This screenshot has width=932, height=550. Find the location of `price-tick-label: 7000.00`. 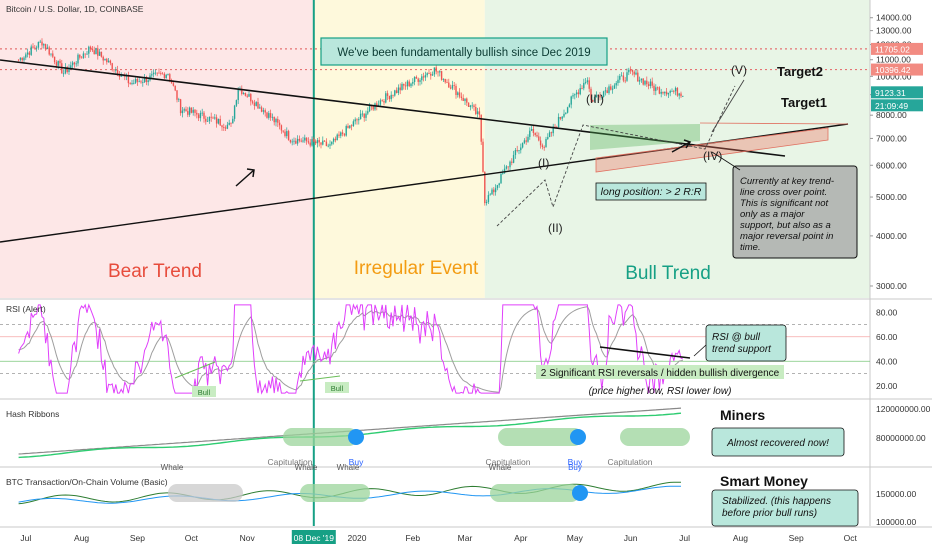

price-tick-label: 7000.00 is located at coordinates (891, 138).